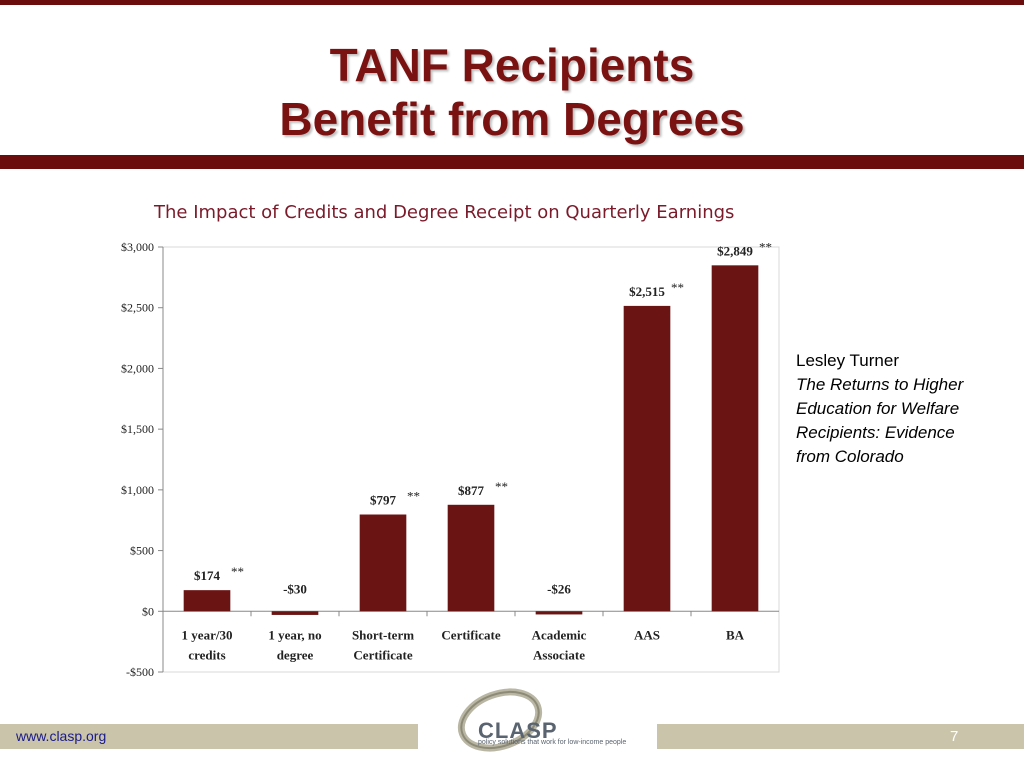 This screenshot has width=1024, height=768. I want to click on data-label: $2,515, so click(647, 291).